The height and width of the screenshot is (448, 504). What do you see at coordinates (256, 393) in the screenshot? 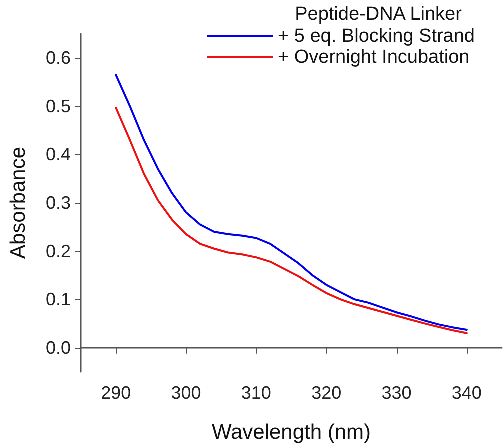
I see `x-tick-label: 310` at bounding box center [256, 393].